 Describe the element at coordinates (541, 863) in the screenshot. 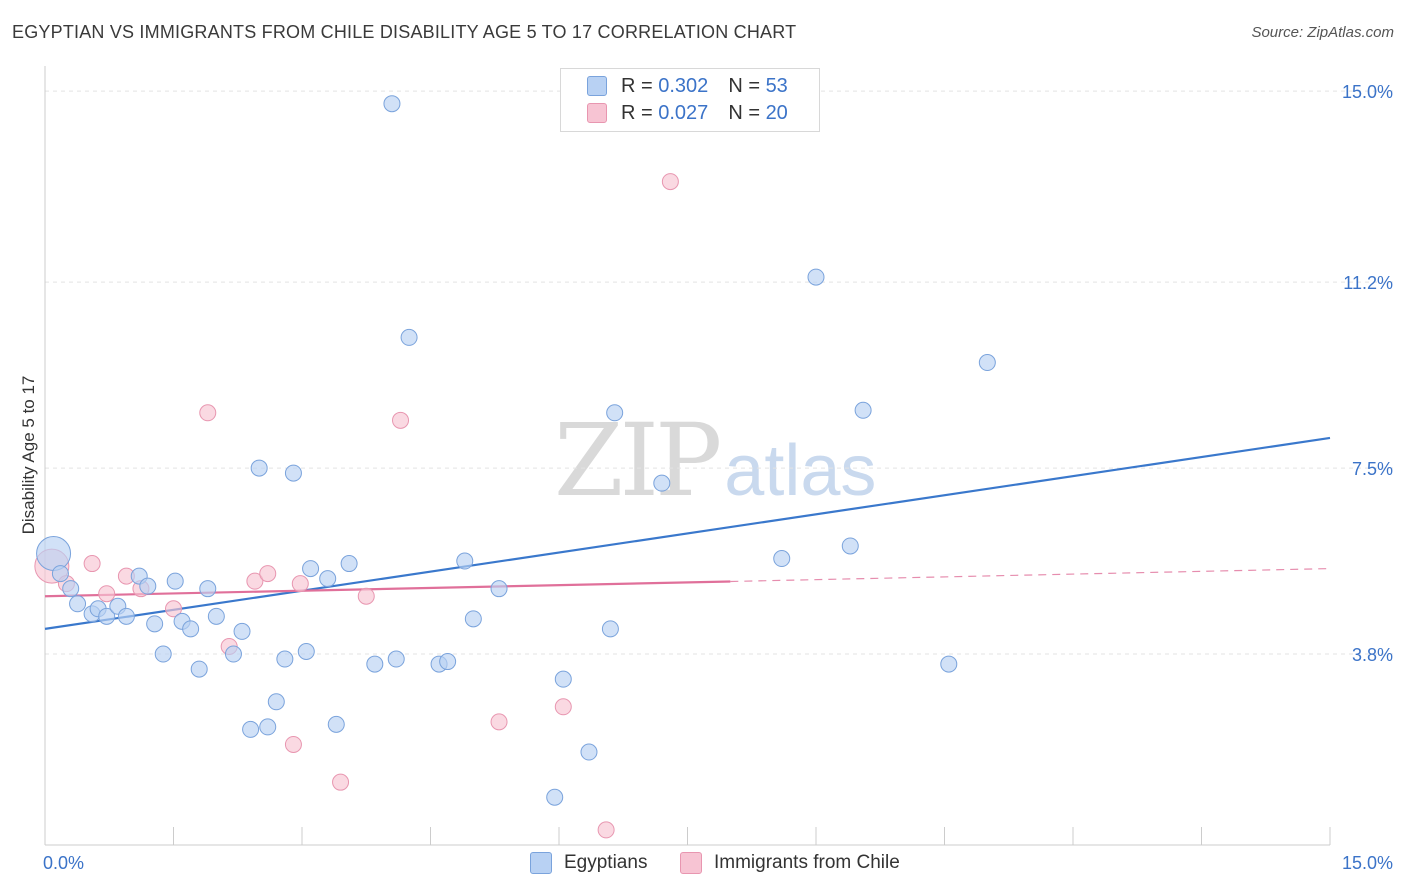

I see `series-swatch-egyptians` at that location.